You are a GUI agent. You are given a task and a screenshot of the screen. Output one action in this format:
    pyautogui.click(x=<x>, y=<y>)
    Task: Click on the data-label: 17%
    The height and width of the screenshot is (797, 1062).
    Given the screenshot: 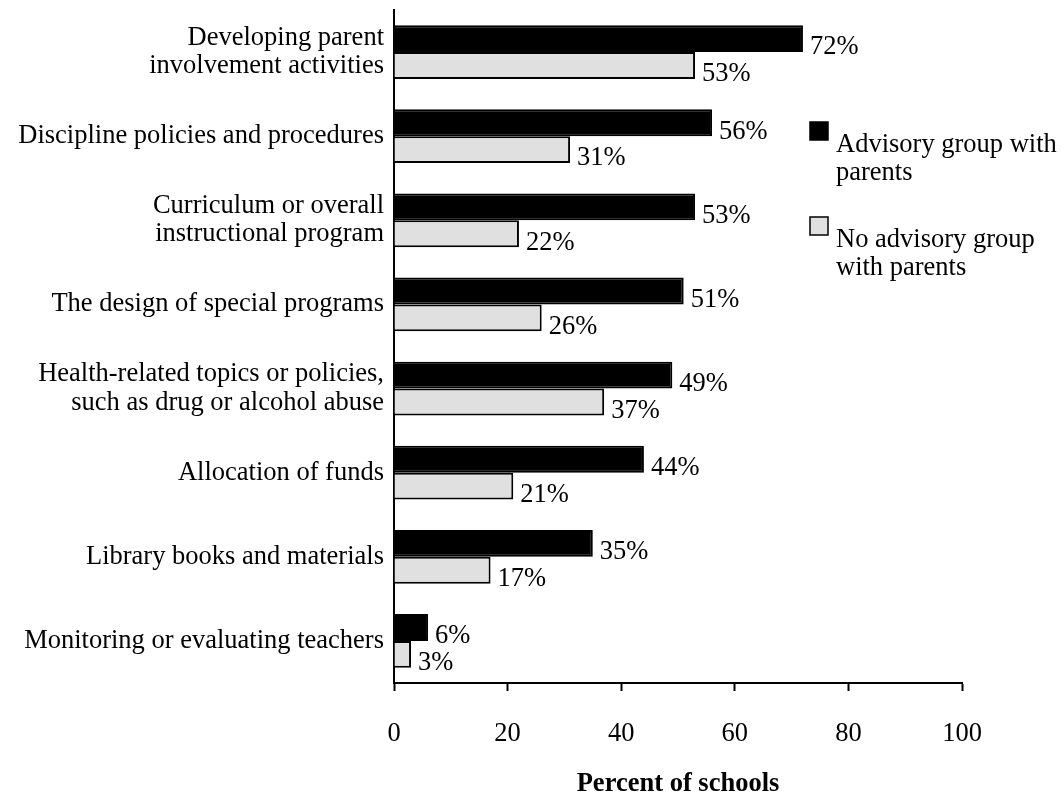 What is the action you would take?
    pyautogui.click(x=522, y=577)
    